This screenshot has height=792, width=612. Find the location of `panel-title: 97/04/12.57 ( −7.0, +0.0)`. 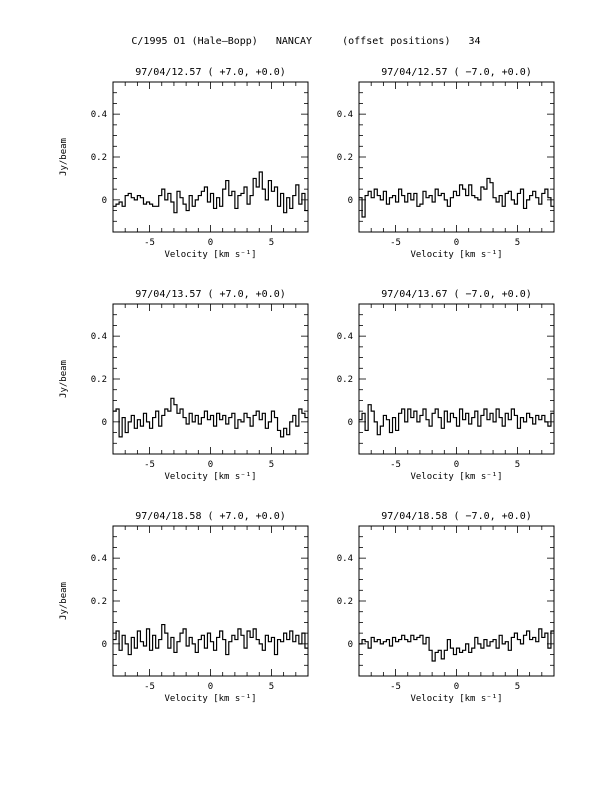

panel-title: 97/04/12.57 ( −7.0, +0.0) is located at coordinates (456, 72).